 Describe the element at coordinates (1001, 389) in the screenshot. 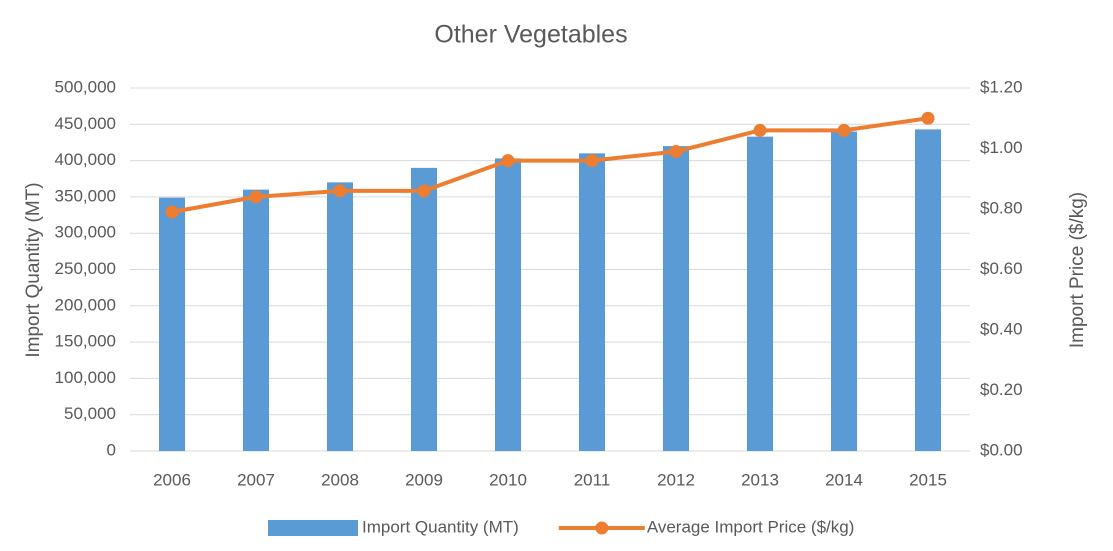

I see `y2-tick-label: $0.20` at that location.